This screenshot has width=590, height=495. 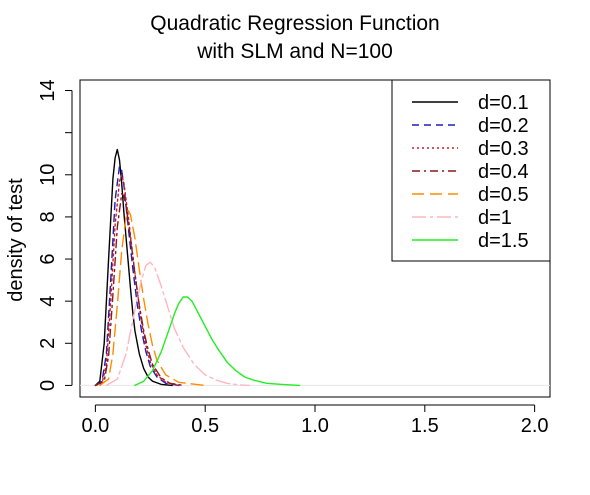 What do you see at coordinates (535, 426) in the screenshot?
I see `x-tick-label: 2.0` at bounding box center [535, 426].